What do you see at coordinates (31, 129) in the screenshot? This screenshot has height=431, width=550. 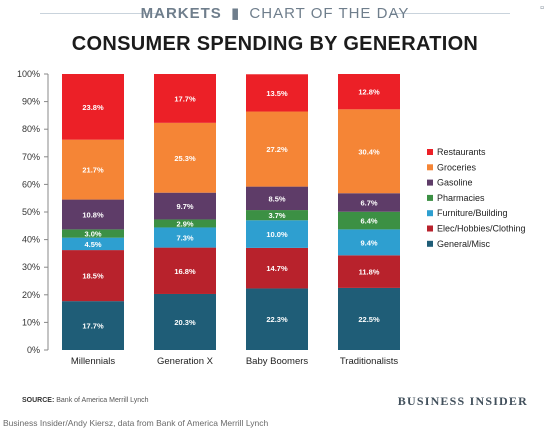 I see `y-tick-label: 80%` at bounding box center [31, 129].